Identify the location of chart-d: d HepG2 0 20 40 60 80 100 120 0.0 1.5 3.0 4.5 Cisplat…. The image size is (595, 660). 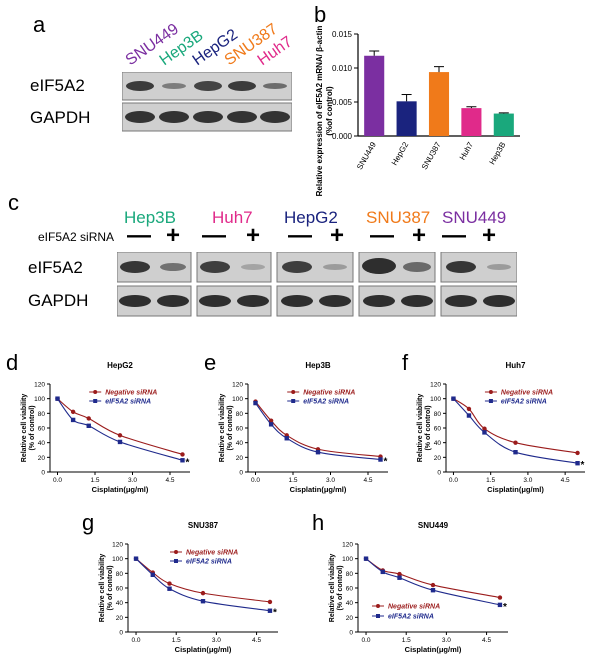
(98, 422).